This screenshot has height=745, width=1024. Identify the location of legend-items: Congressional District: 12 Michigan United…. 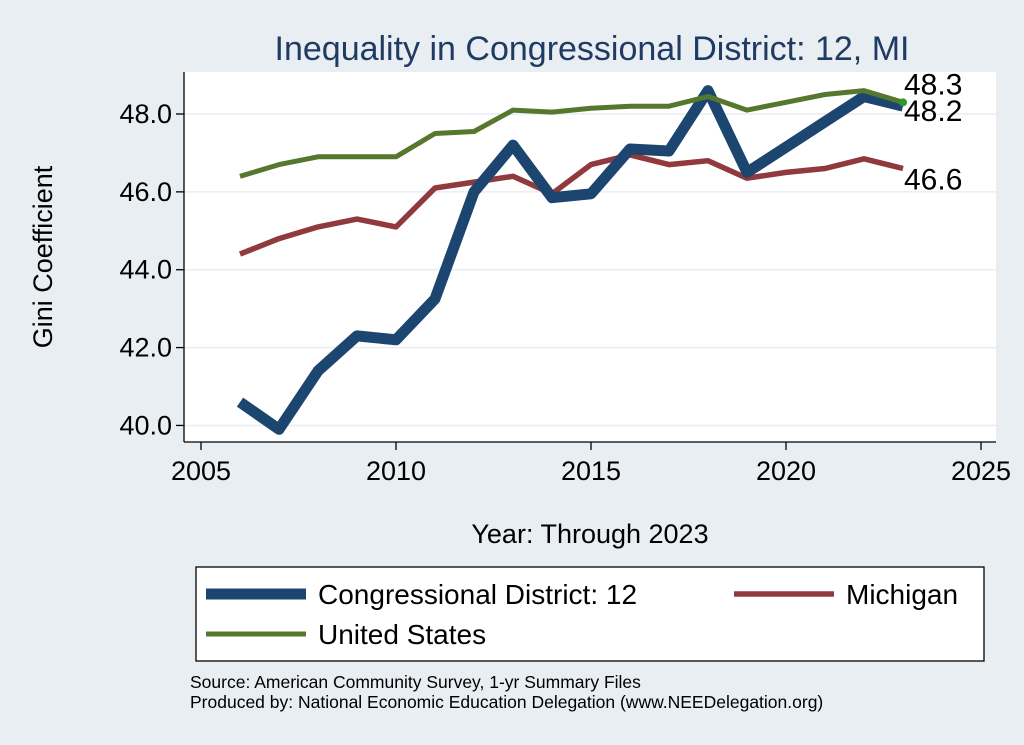
(582, 614).